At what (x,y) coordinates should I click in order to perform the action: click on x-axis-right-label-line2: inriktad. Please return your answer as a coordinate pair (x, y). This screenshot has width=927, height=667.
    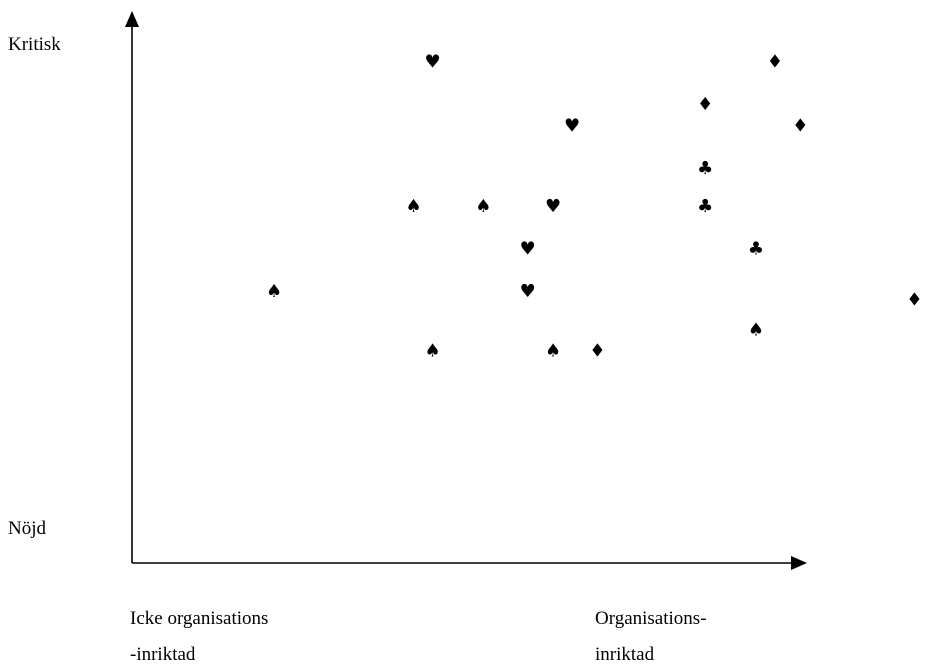
    Looking at the image, I should click on (625, 654).